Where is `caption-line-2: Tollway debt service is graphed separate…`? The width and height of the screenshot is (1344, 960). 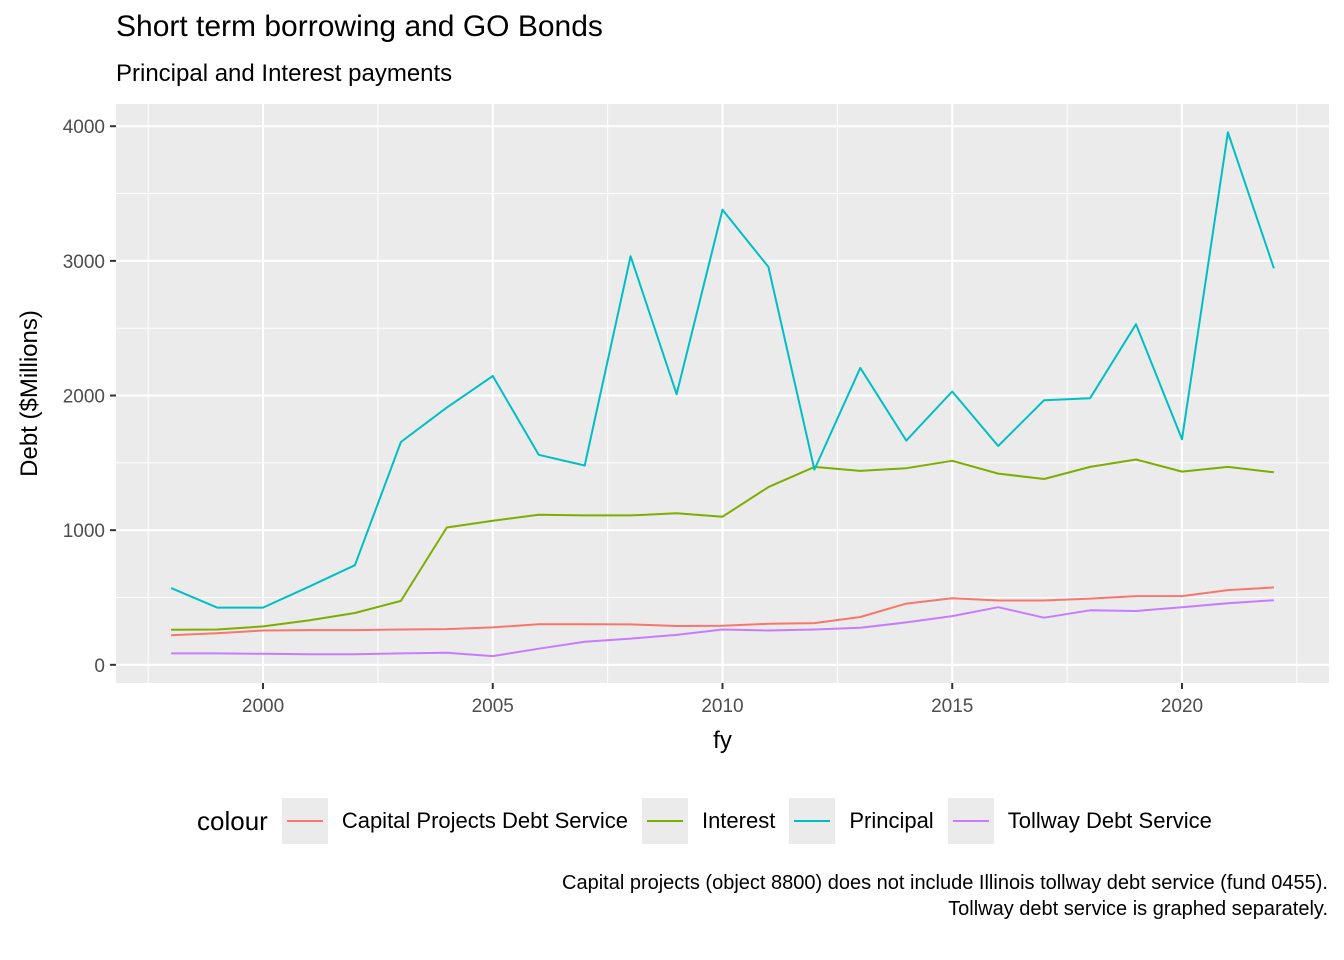 caption-line-2: Tollway debt service is graphed separate… is located at coordinates (1138, 909).